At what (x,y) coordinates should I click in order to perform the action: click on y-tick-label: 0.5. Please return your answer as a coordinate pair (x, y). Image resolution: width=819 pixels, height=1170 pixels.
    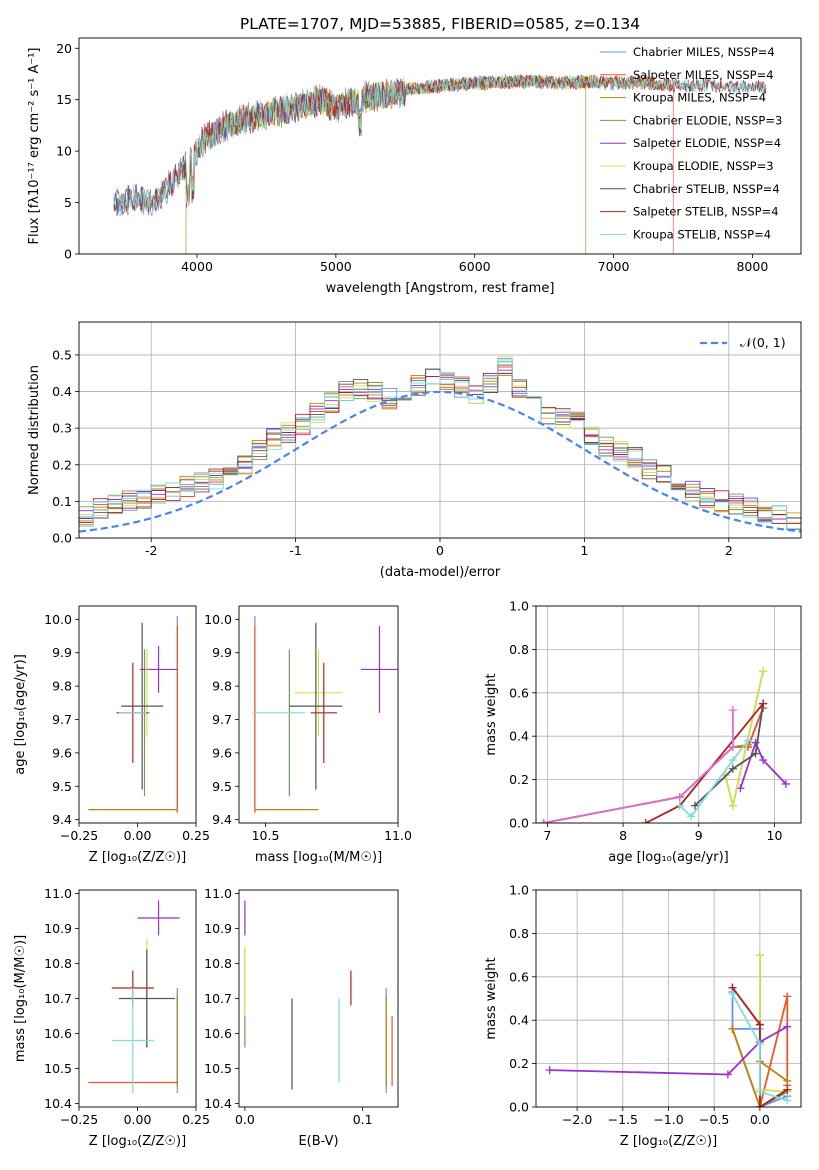
    Looking at the image, I should click on (62, 354).